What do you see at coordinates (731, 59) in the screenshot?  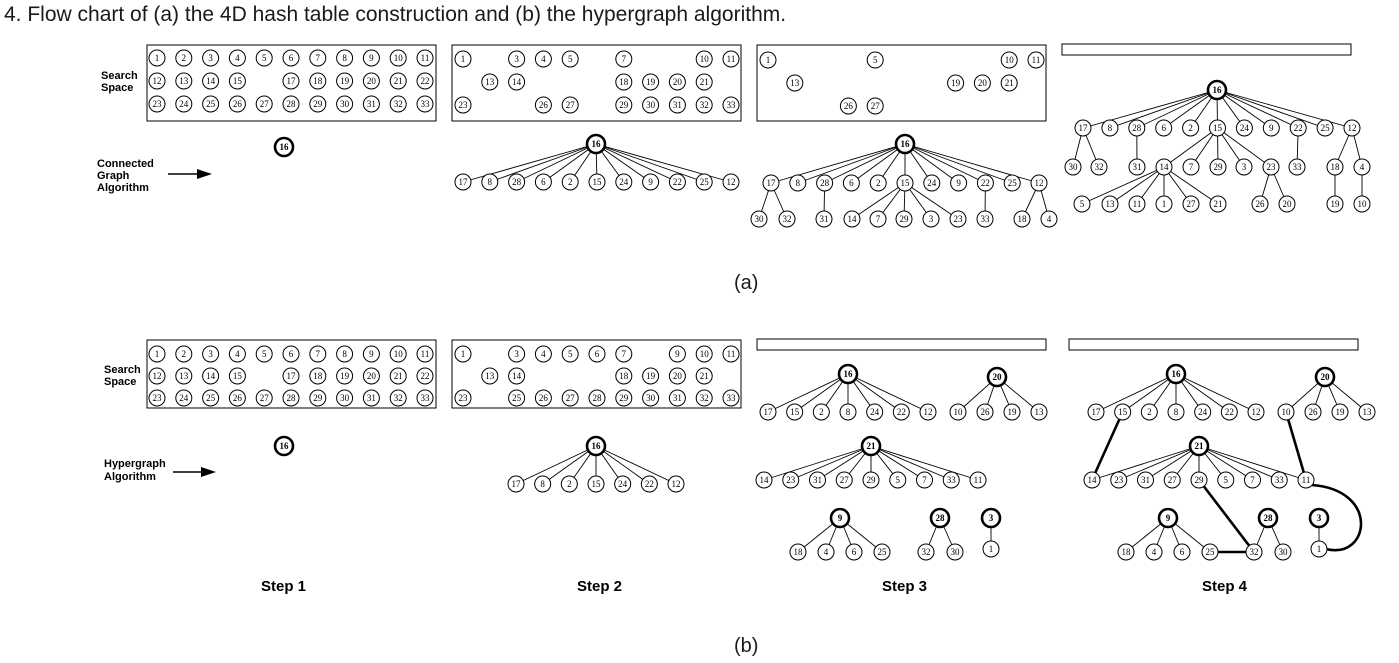 I see `svg-text: 11` at bounding box center [731, 59].